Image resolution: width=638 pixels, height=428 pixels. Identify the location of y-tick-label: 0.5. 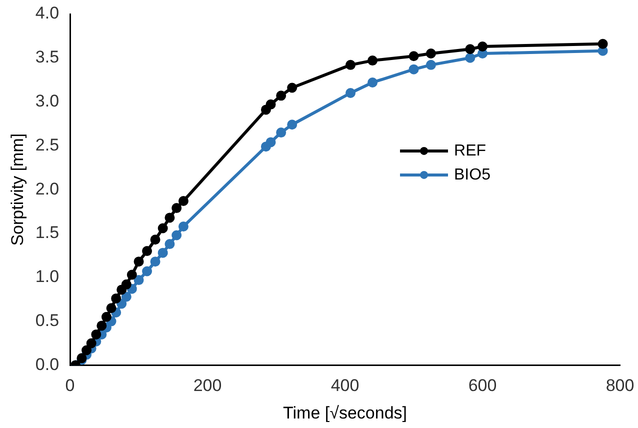
(47, 320).